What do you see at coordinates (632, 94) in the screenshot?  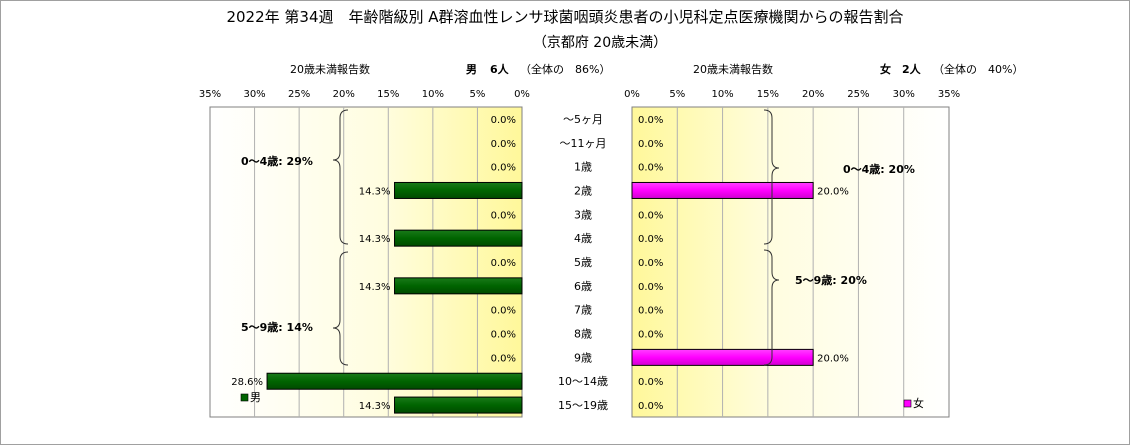 I see `female-x-tick-label: 0%` at bounding box center [632, 94].